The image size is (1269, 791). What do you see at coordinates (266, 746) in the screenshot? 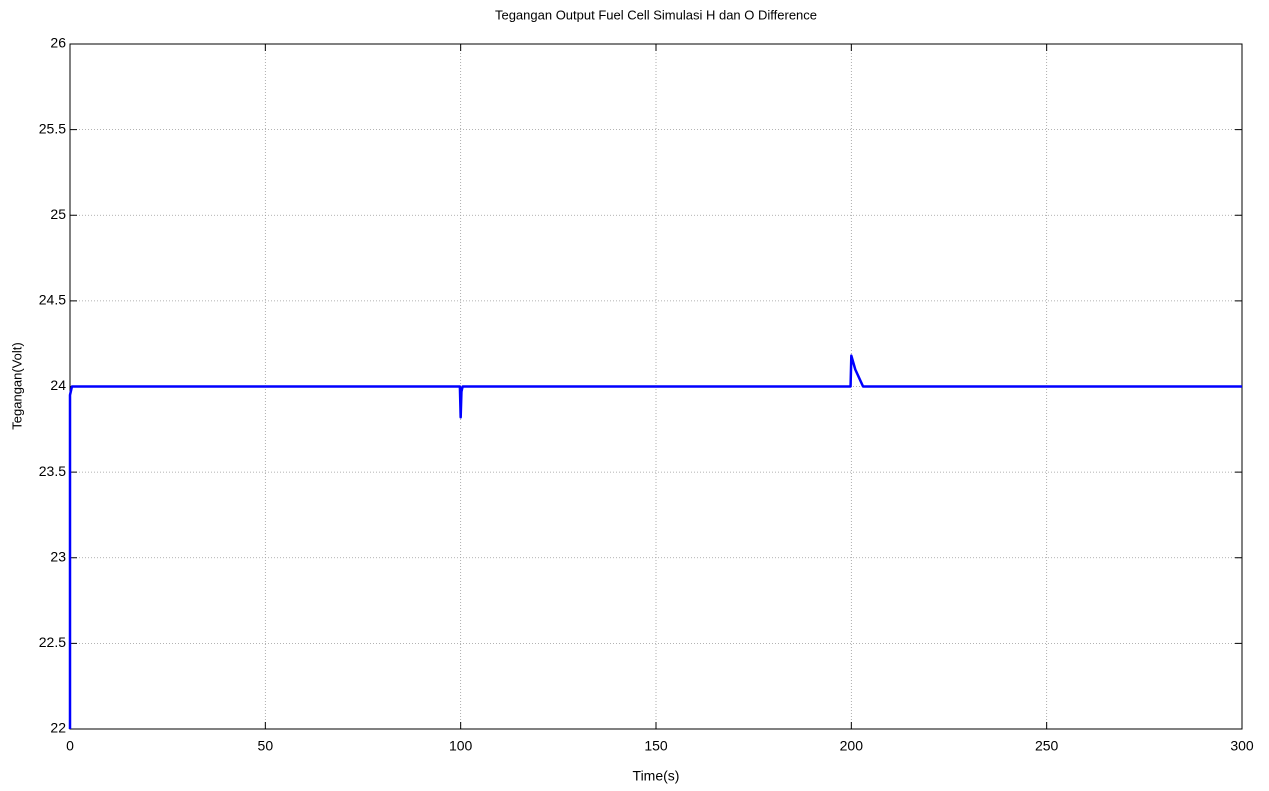
I see `x-tick-label: 50` at bounding box center [266, 746].